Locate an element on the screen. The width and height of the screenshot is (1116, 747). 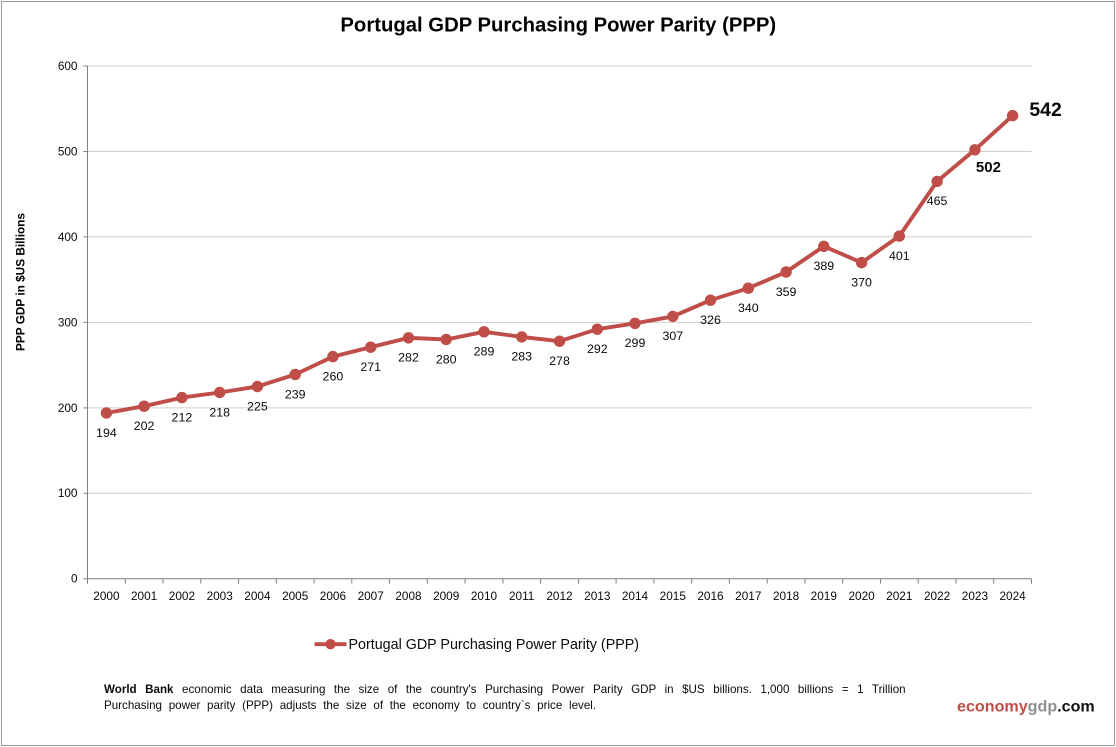
svg-text: 282 is located at coordinates (408, 358).